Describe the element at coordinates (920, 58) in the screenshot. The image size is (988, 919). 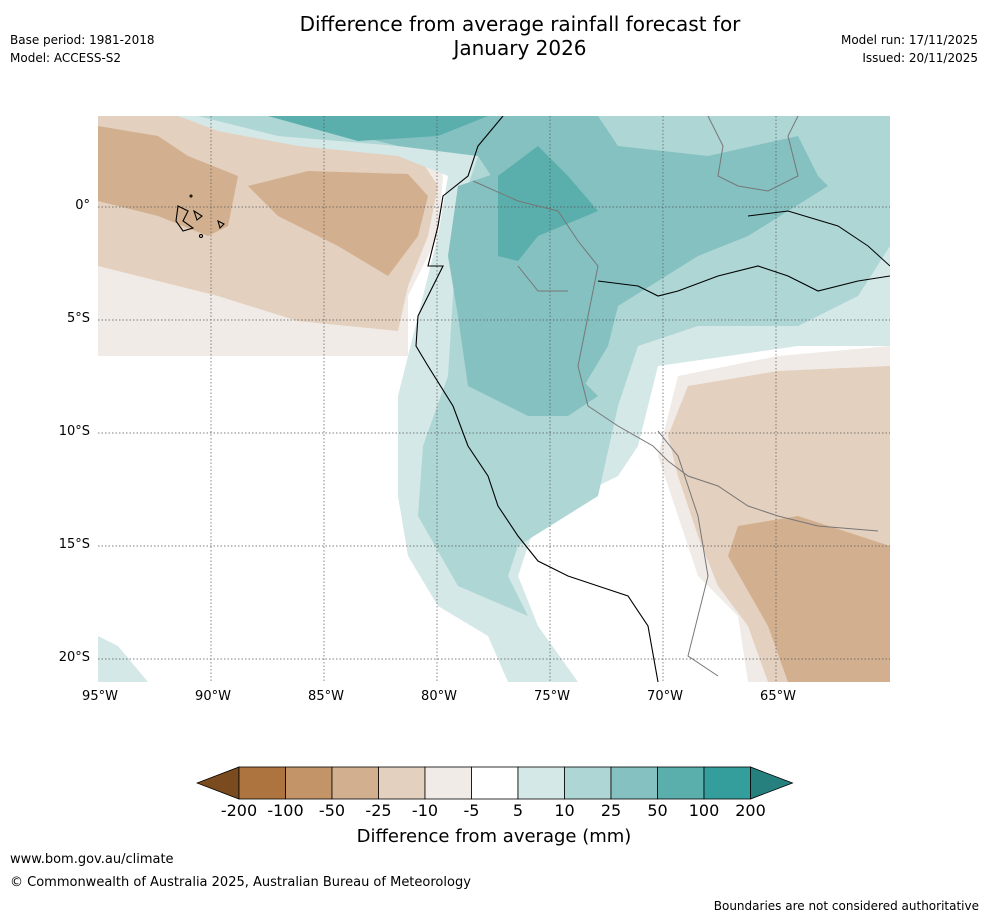
I see `issued-date: Issued: 20/11/2025` at that location.